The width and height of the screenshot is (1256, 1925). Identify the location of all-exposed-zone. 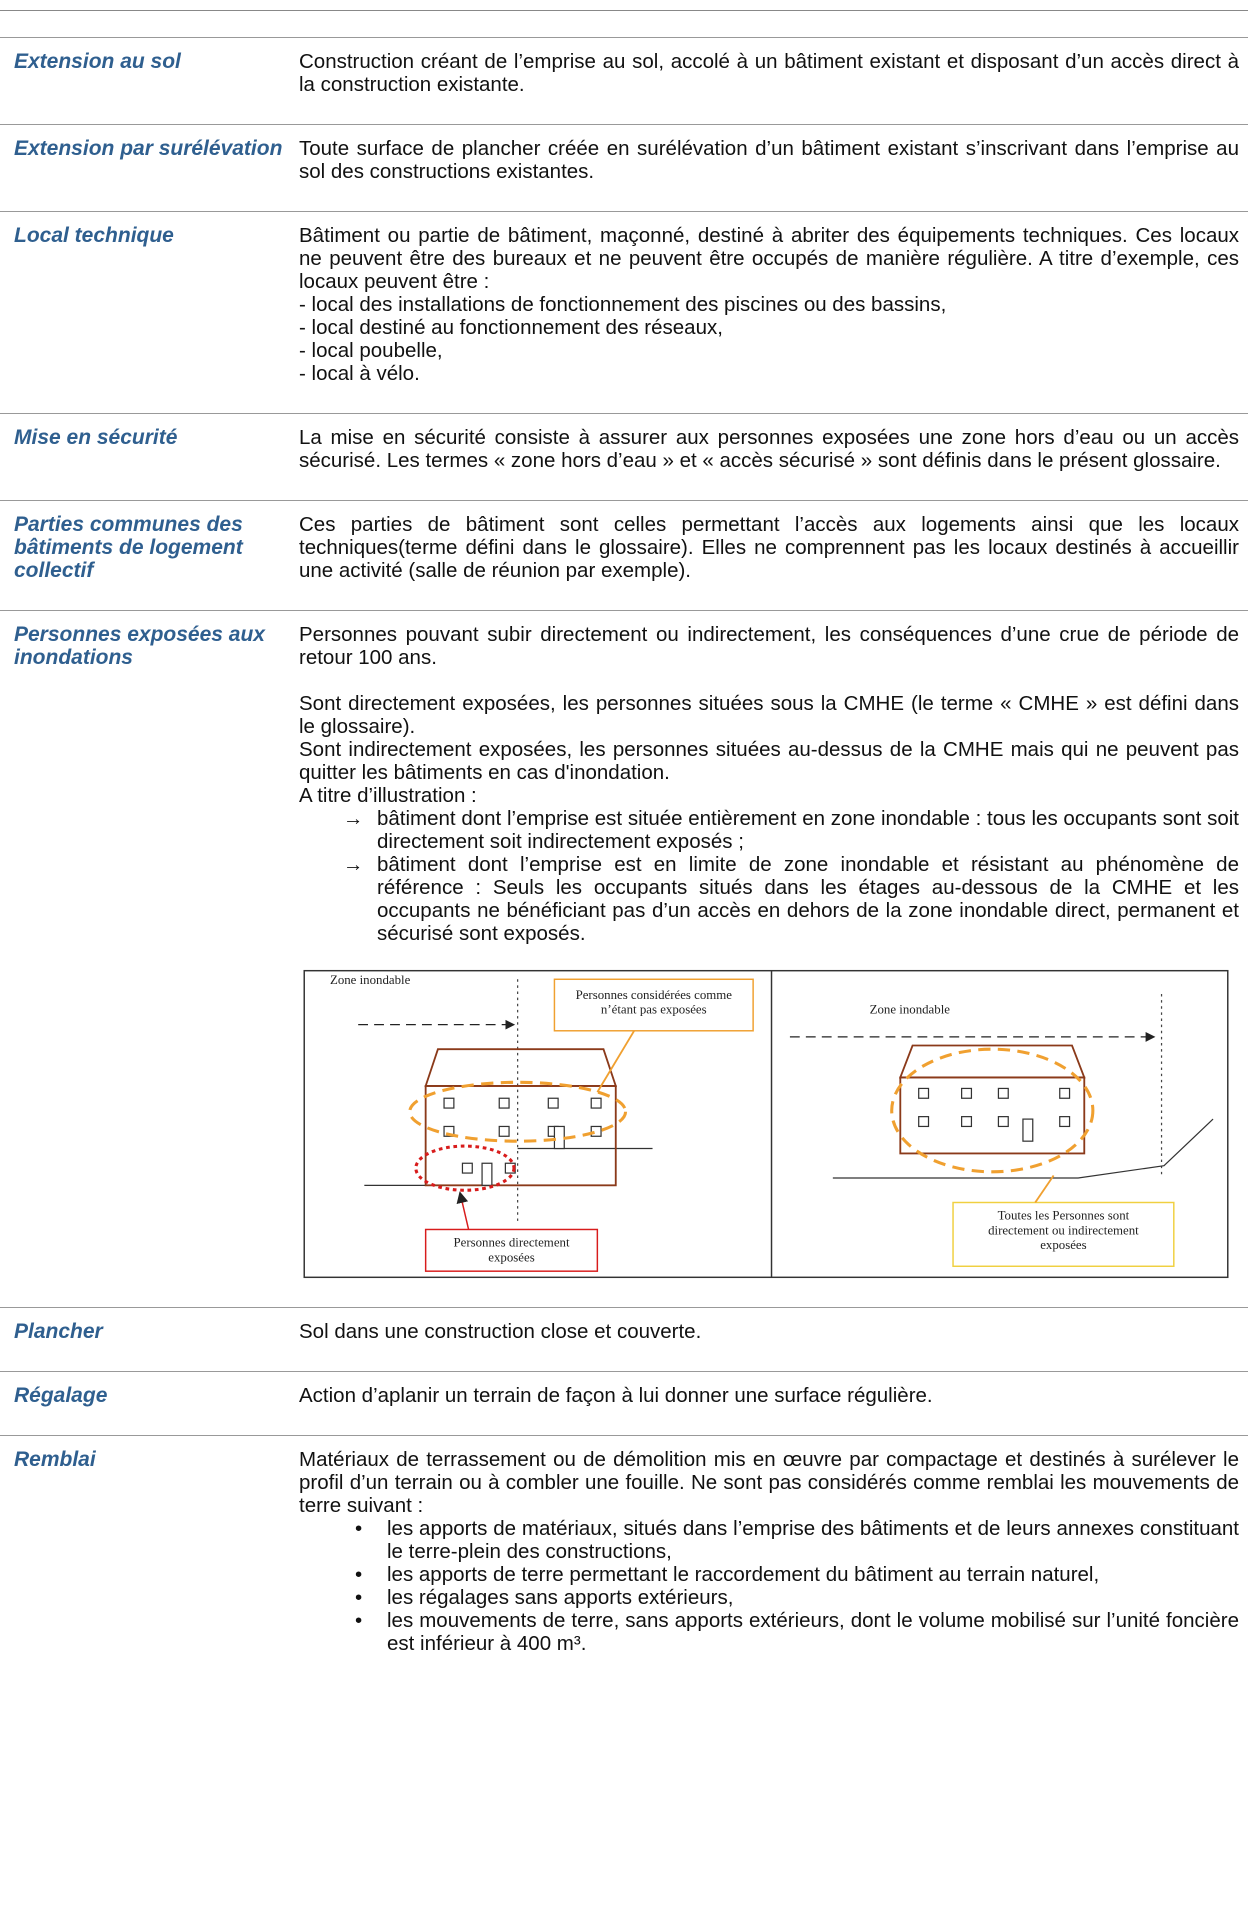
(992, 1110).